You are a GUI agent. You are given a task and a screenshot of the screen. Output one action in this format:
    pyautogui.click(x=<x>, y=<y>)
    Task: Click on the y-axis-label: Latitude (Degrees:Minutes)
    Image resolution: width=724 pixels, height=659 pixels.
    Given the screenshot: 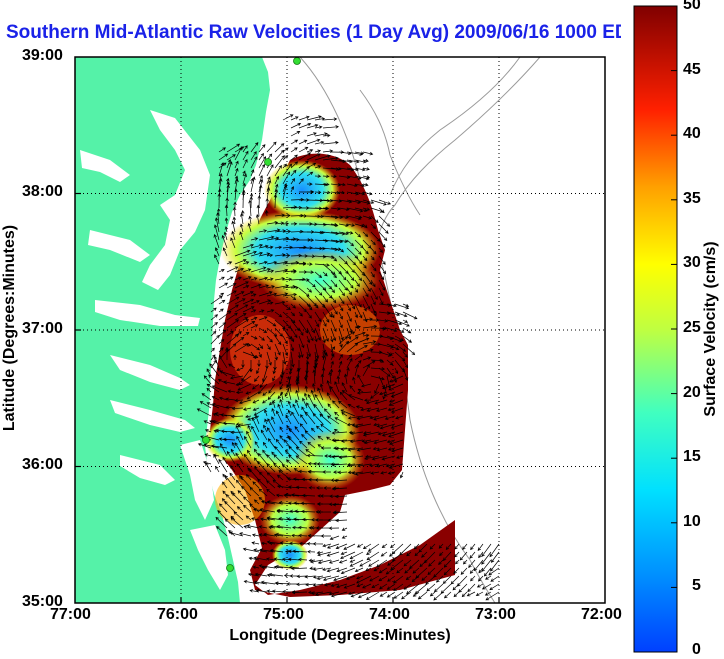 What is the action you would take?
    pyautogui.click(x=9, y=328)
    